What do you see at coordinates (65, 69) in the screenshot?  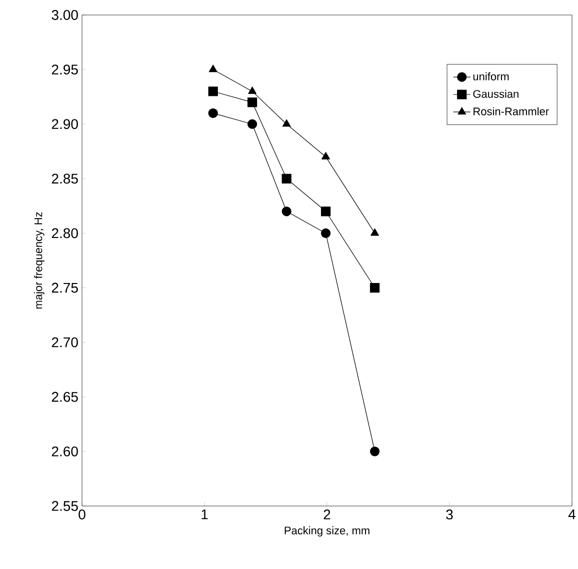 I see `y-tick-label: 2.95` at bounding box center [65, 69].